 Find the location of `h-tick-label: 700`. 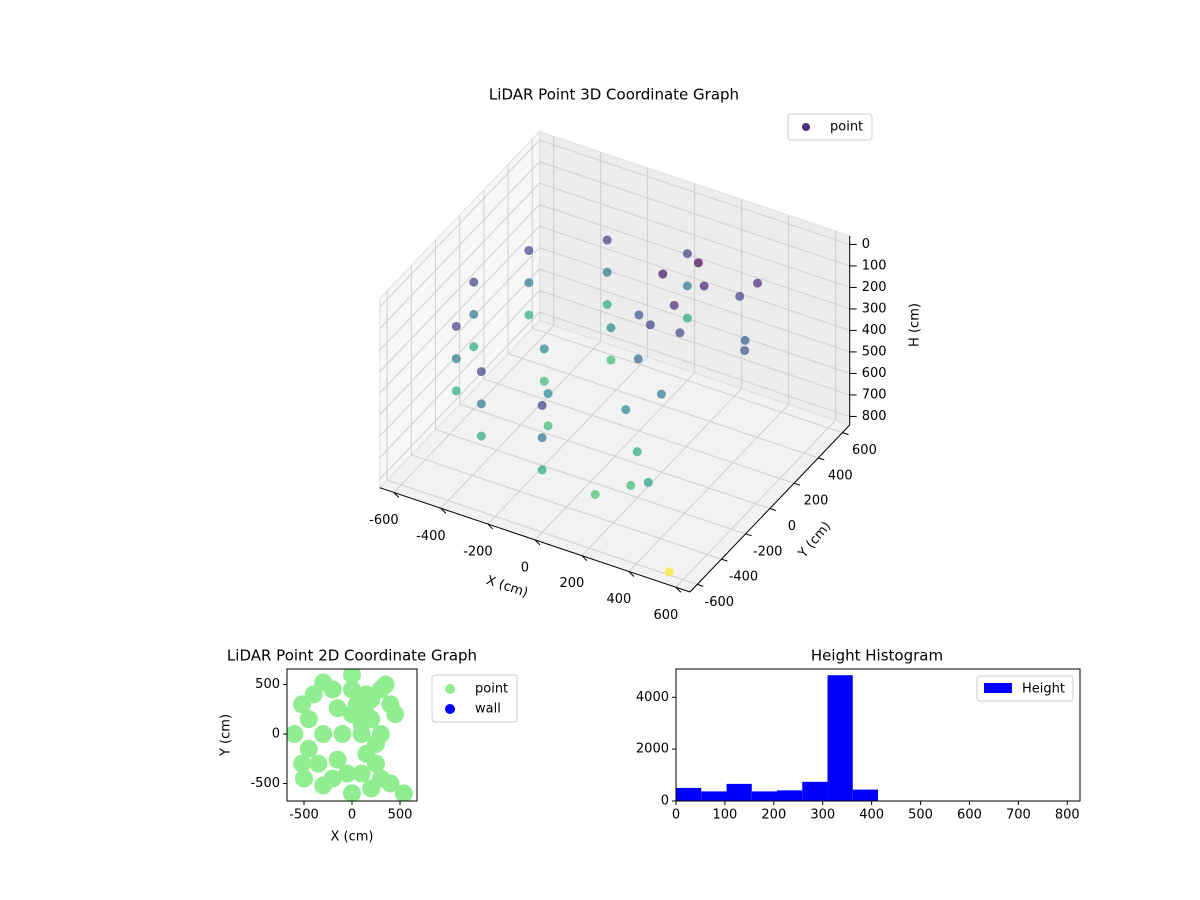

h-tick-label: 700 is located at coordinates (874, 394).